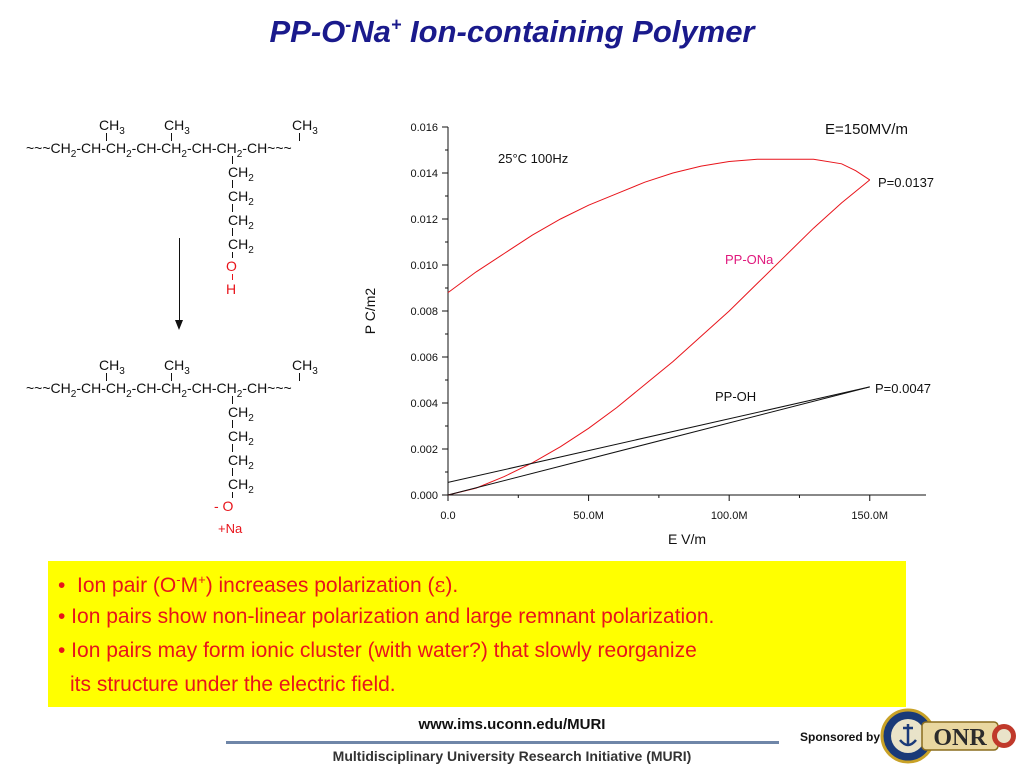 Image resolution: width=1024 pixels, height=768 pixels. I want to click on arrow-head-icon, so click(179, 325).